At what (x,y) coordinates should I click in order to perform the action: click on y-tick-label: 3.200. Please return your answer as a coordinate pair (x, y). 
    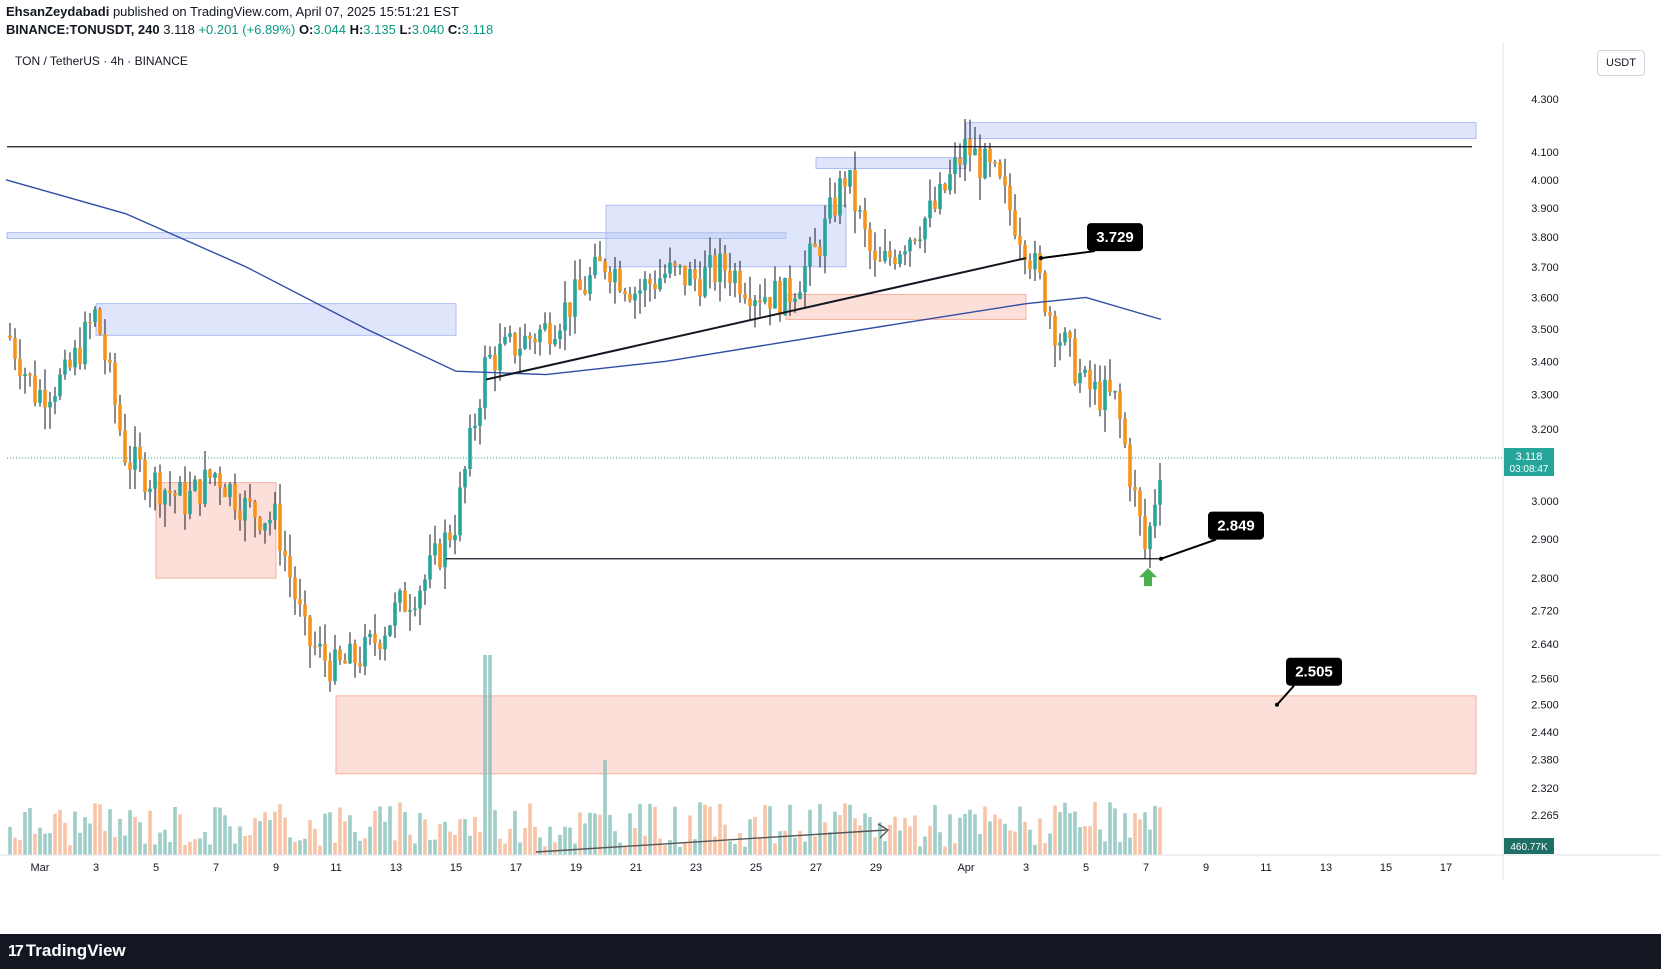
    Looking at the image, I should click on (1545, 430).